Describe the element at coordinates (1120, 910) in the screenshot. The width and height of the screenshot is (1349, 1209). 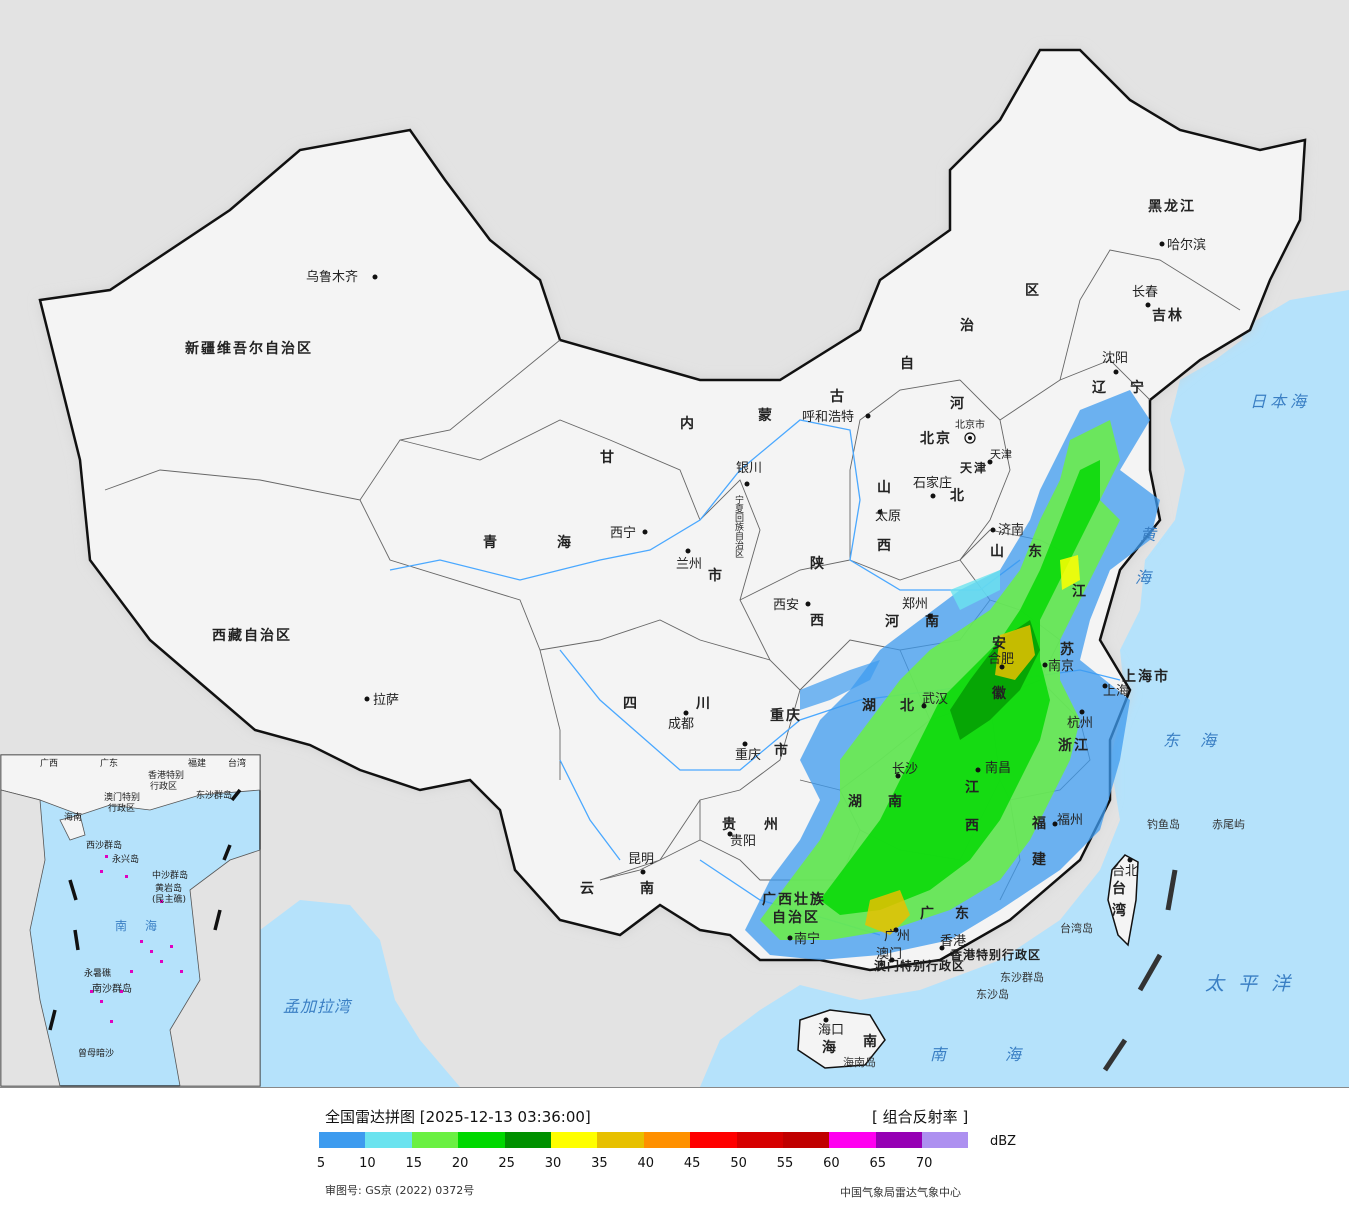
I see `label-taiwan-2: 湾` at that location.